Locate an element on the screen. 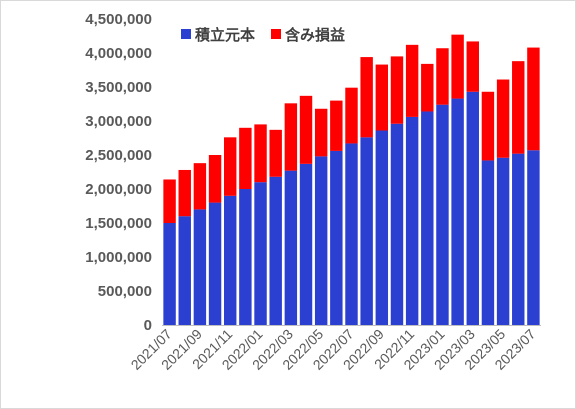  legend-label-principal: 積立元本 is located at coordinates (224, 35).